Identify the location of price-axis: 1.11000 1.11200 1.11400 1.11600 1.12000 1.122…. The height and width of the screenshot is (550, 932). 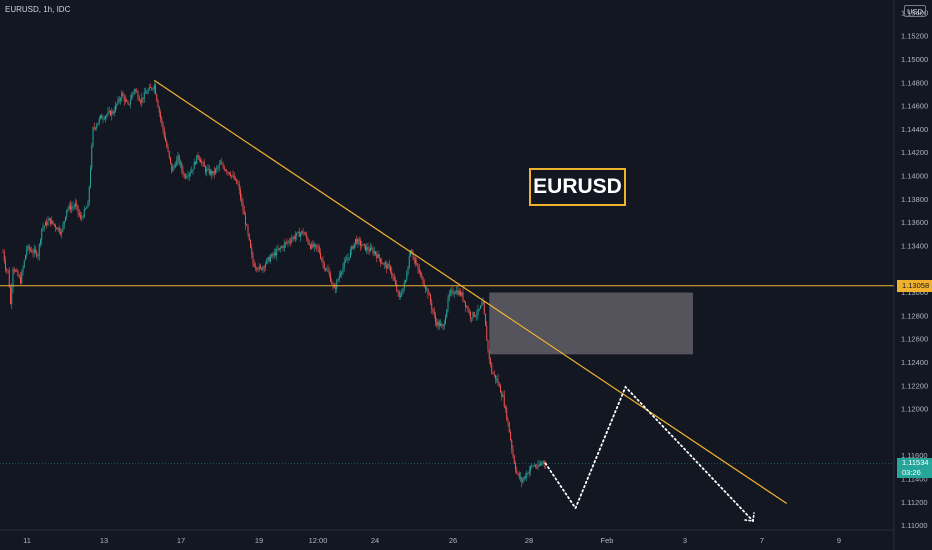
(914, 269).